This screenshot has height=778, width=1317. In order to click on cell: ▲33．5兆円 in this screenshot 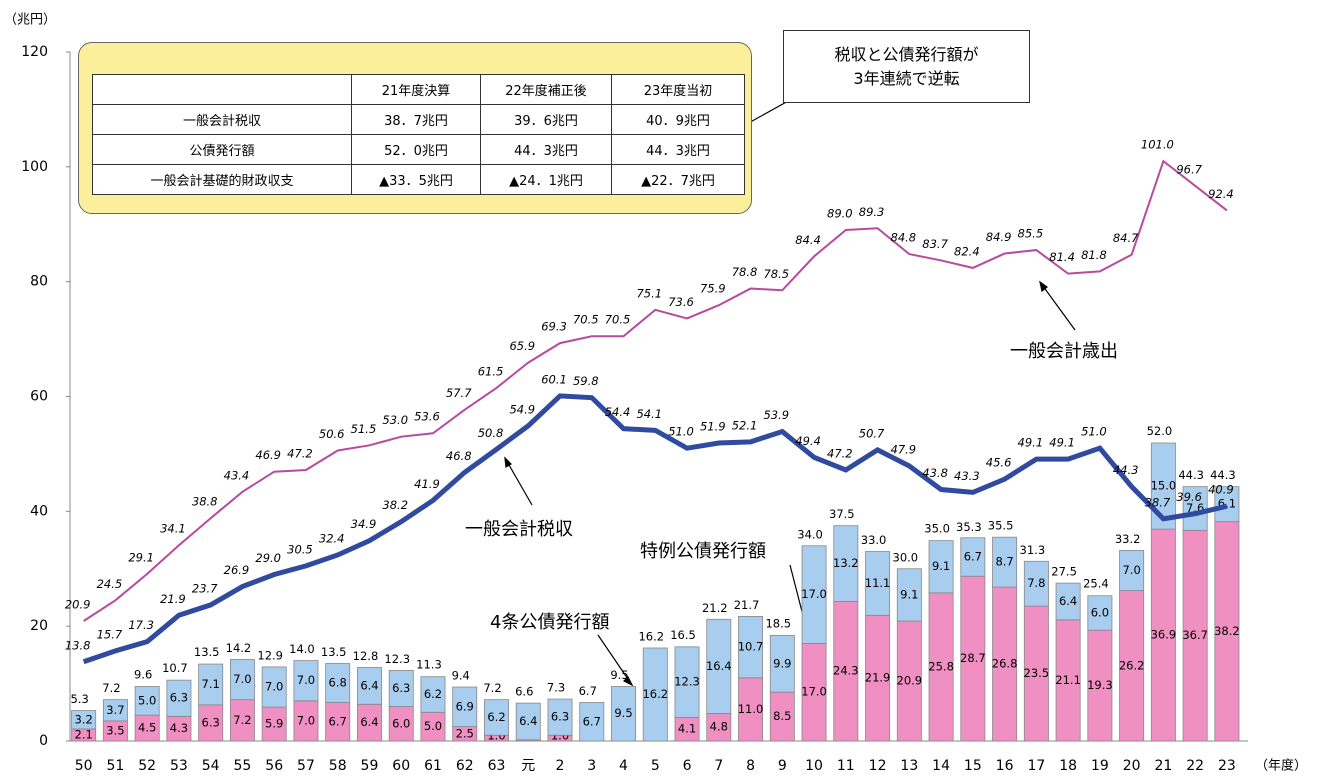, I will do `click(416, 179)`.